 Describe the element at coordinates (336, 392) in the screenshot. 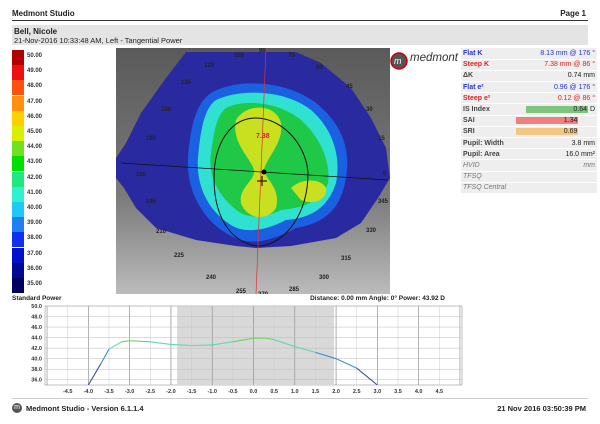

I see `x-tick-label: 2.0` at that location.